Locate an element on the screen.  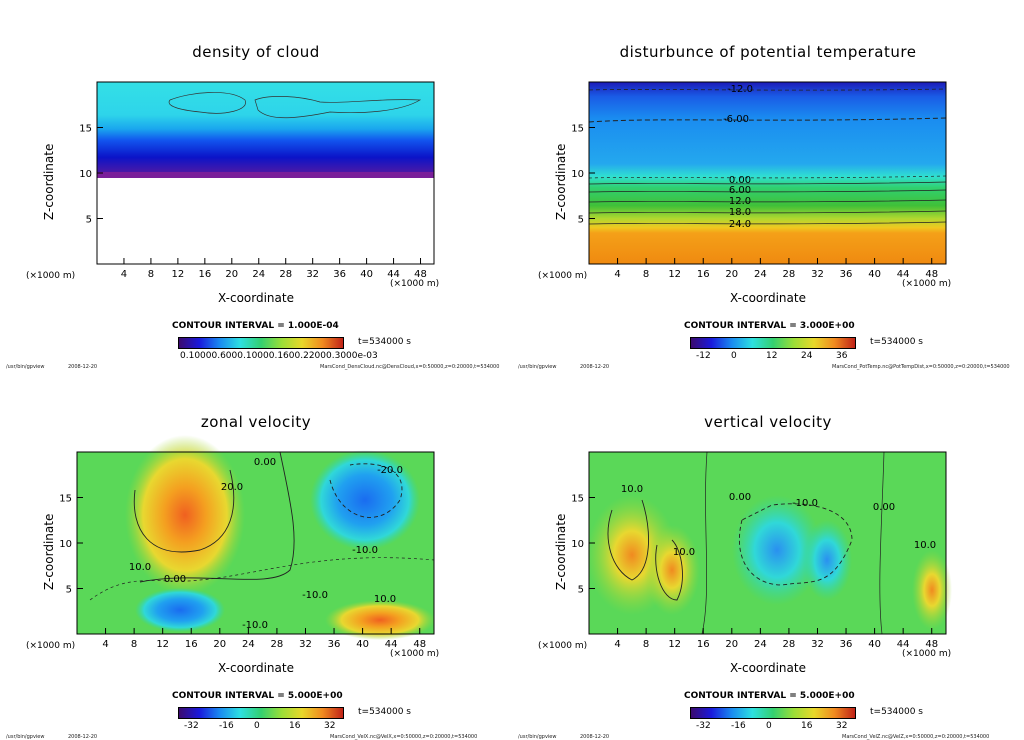
contour-label: 24.0 is located at coordinates (740, 224).